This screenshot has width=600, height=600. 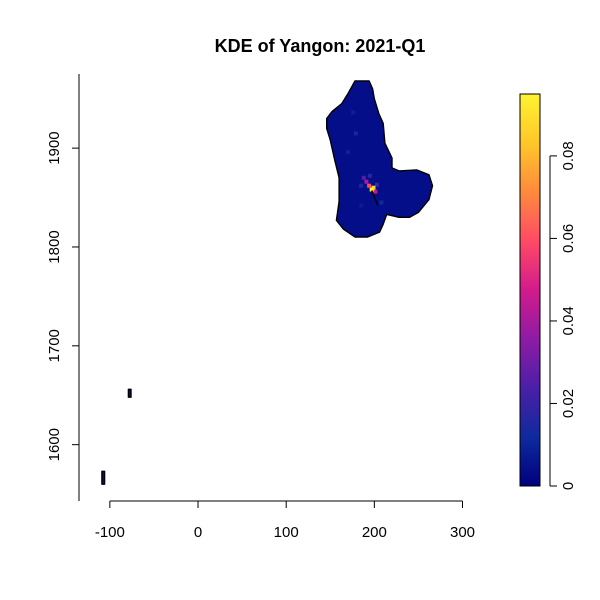 I want to click on colorbar-tick-label: 0.04, so click(x=568, y=320).